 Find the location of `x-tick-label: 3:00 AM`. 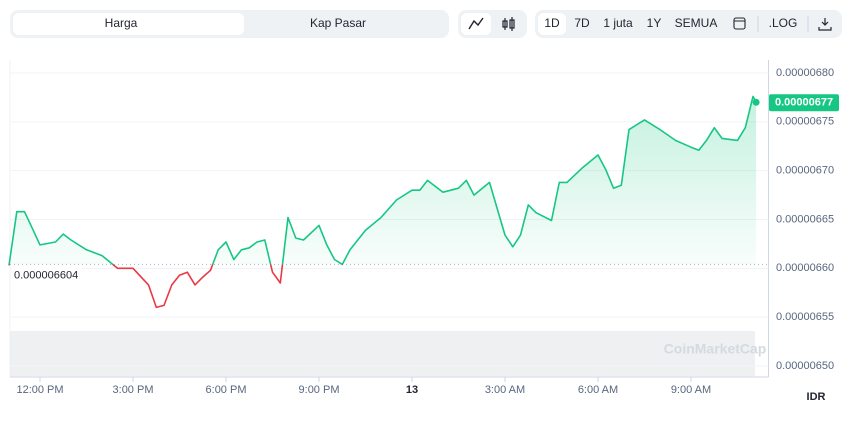

x-tick-label: 3:00 AM is located at coordinates (505, 390).